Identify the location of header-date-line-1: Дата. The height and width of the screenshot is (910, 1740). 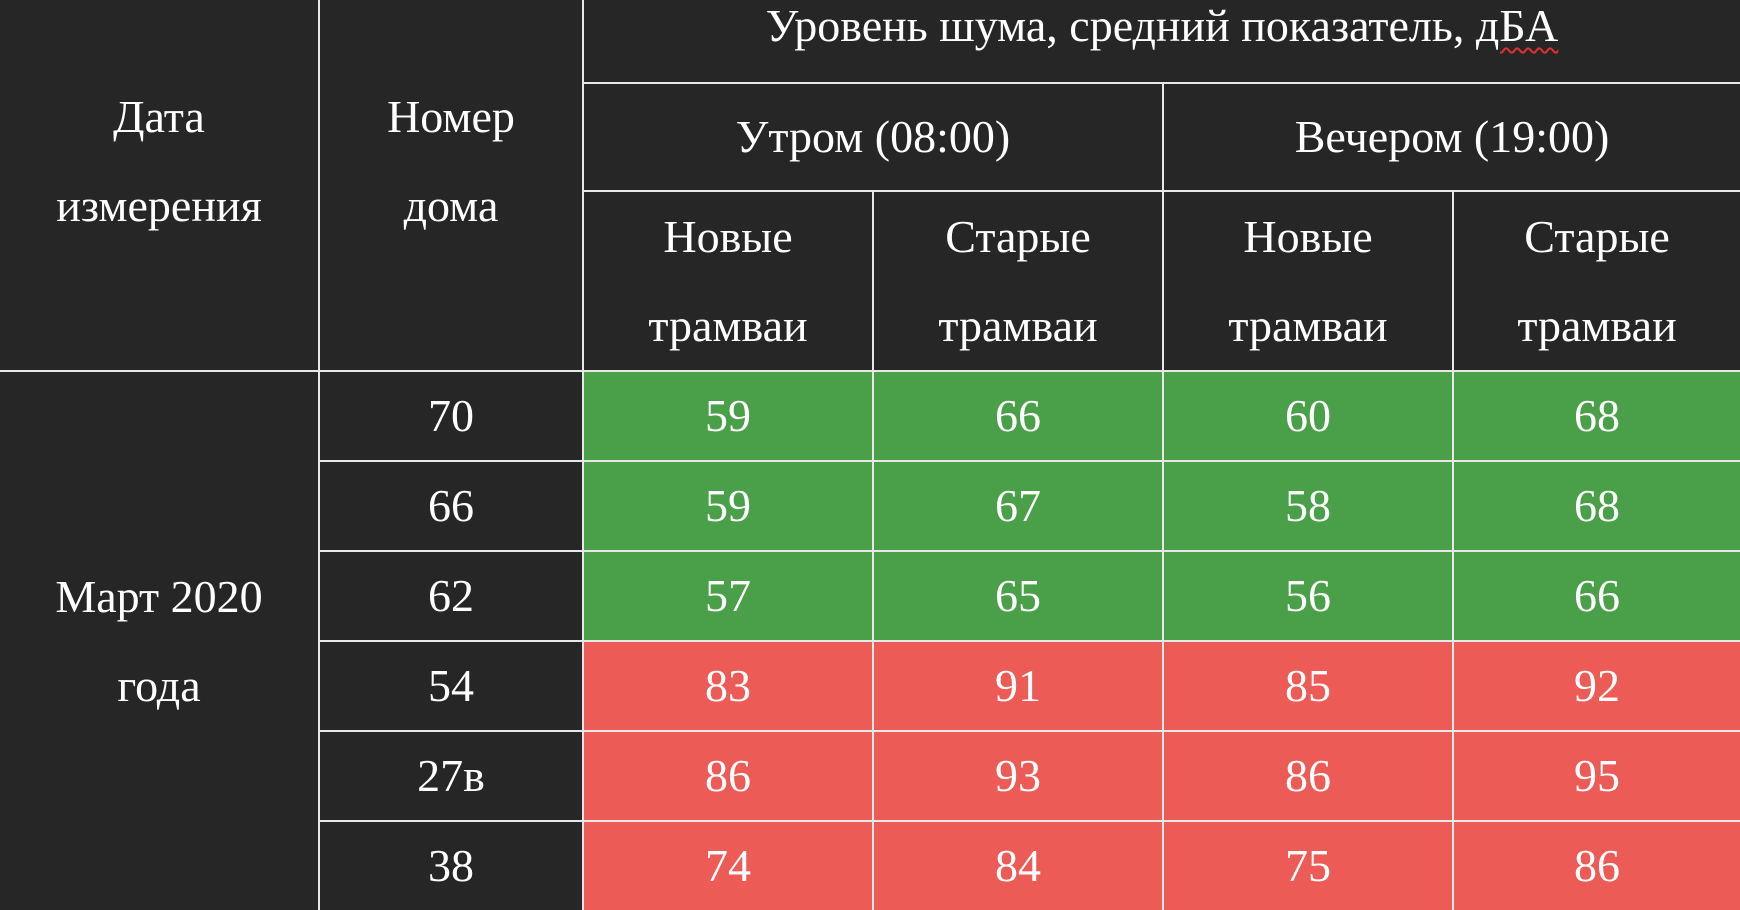
(159, 116).